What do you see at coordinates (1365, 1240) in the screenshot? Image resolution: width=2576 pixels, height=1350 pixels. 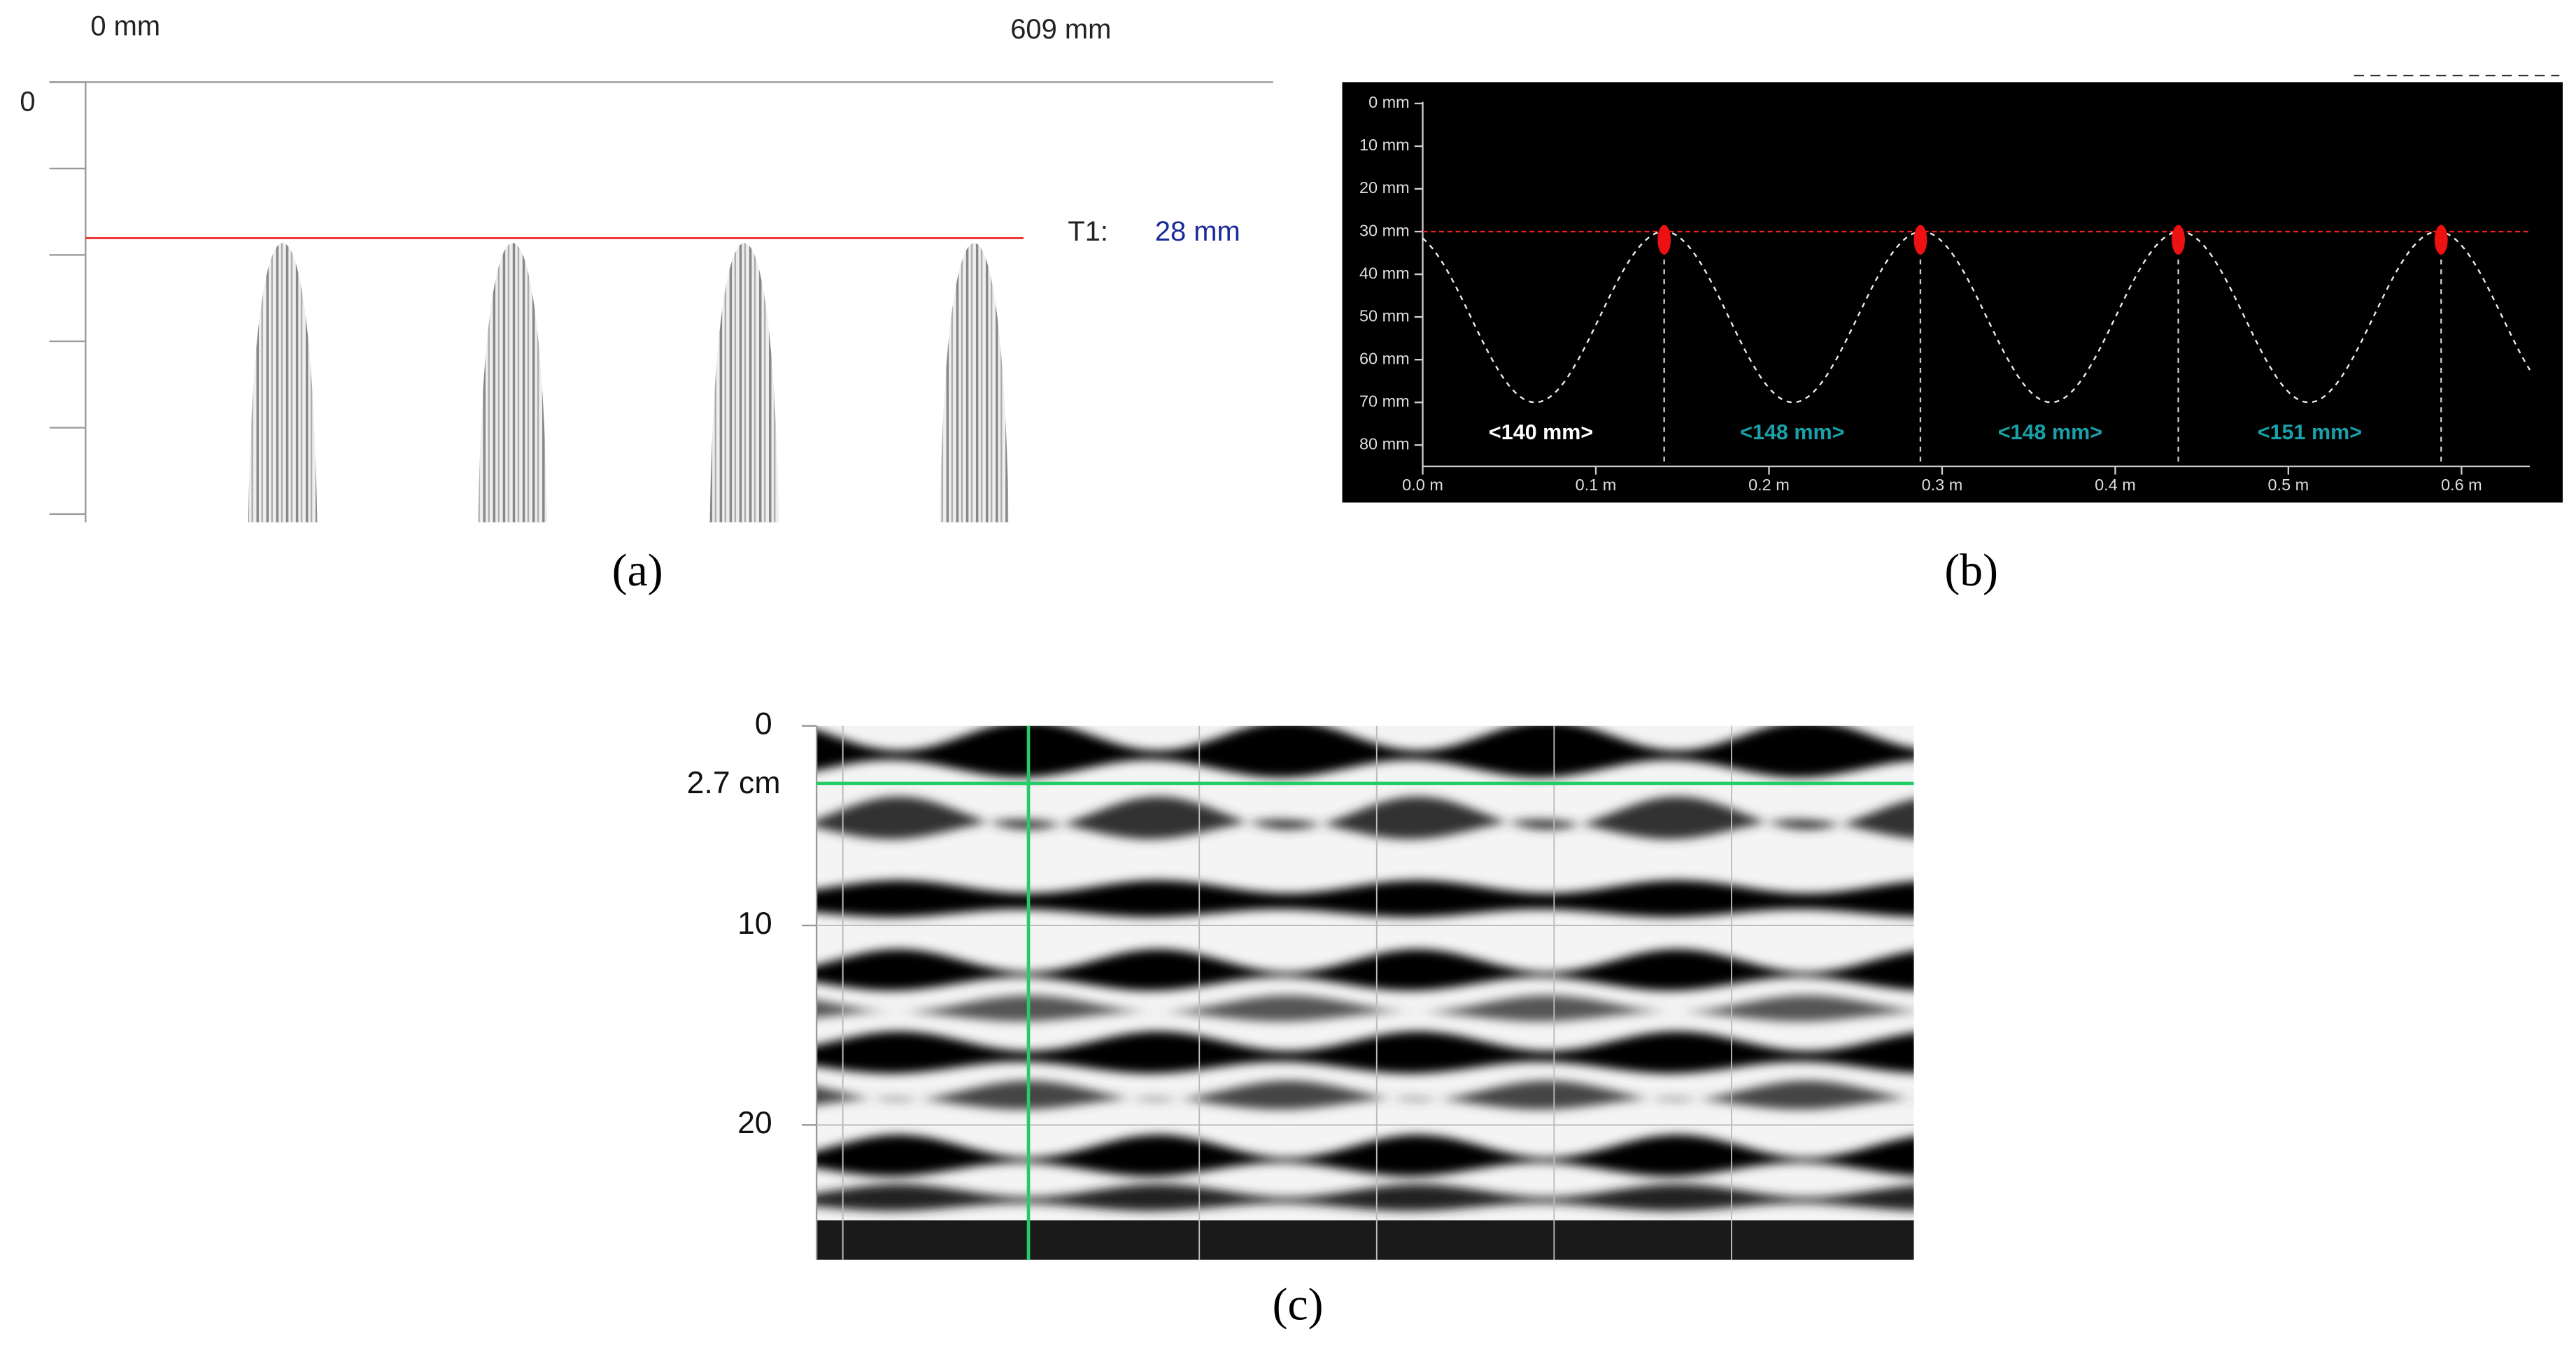 I see `bottom-strip` at bounding box center [1365, 1240].